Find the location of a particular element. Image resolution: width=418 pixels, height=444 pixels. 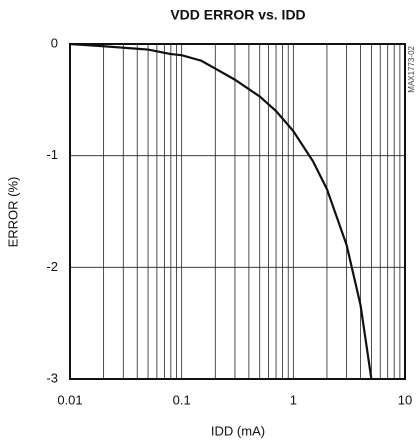

x-axis-label: IDD (mA) is located at coordinates (238, 430).